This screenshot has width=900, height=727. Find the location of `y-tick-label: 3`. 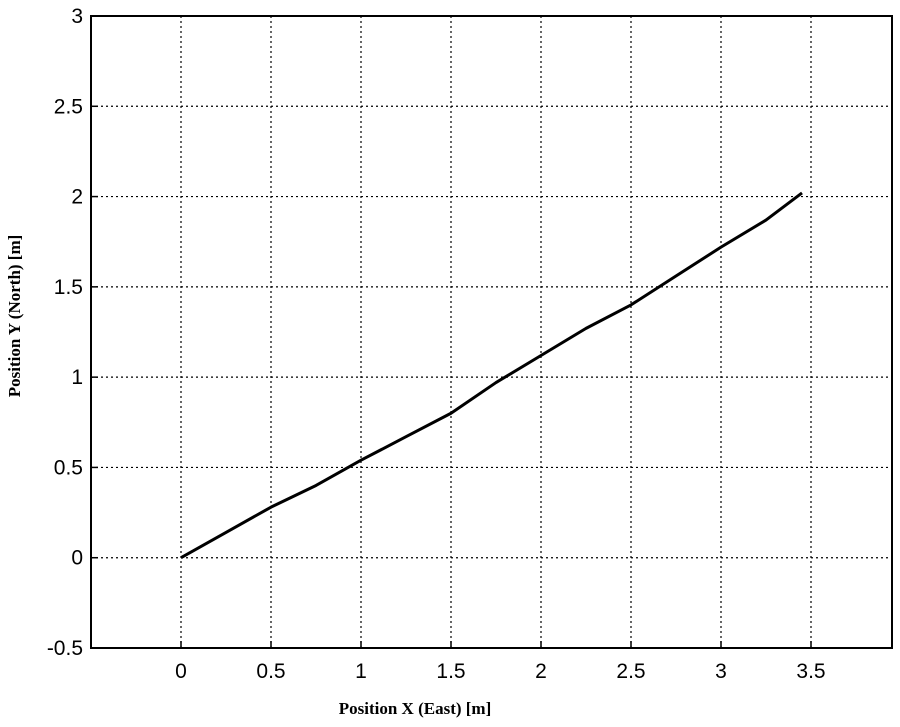

y-tick-label: 3 is located at coordinates (77, 16).